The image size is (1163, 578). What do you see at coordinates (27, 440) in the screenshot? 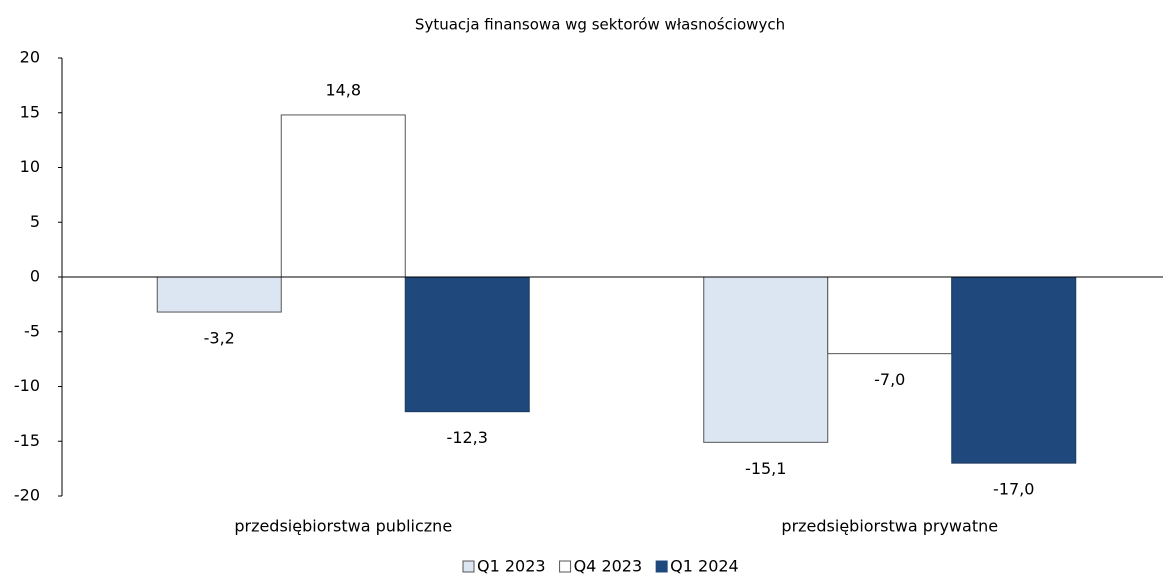
I see `y-tick-label: -15` at bounding box center [27, 440].